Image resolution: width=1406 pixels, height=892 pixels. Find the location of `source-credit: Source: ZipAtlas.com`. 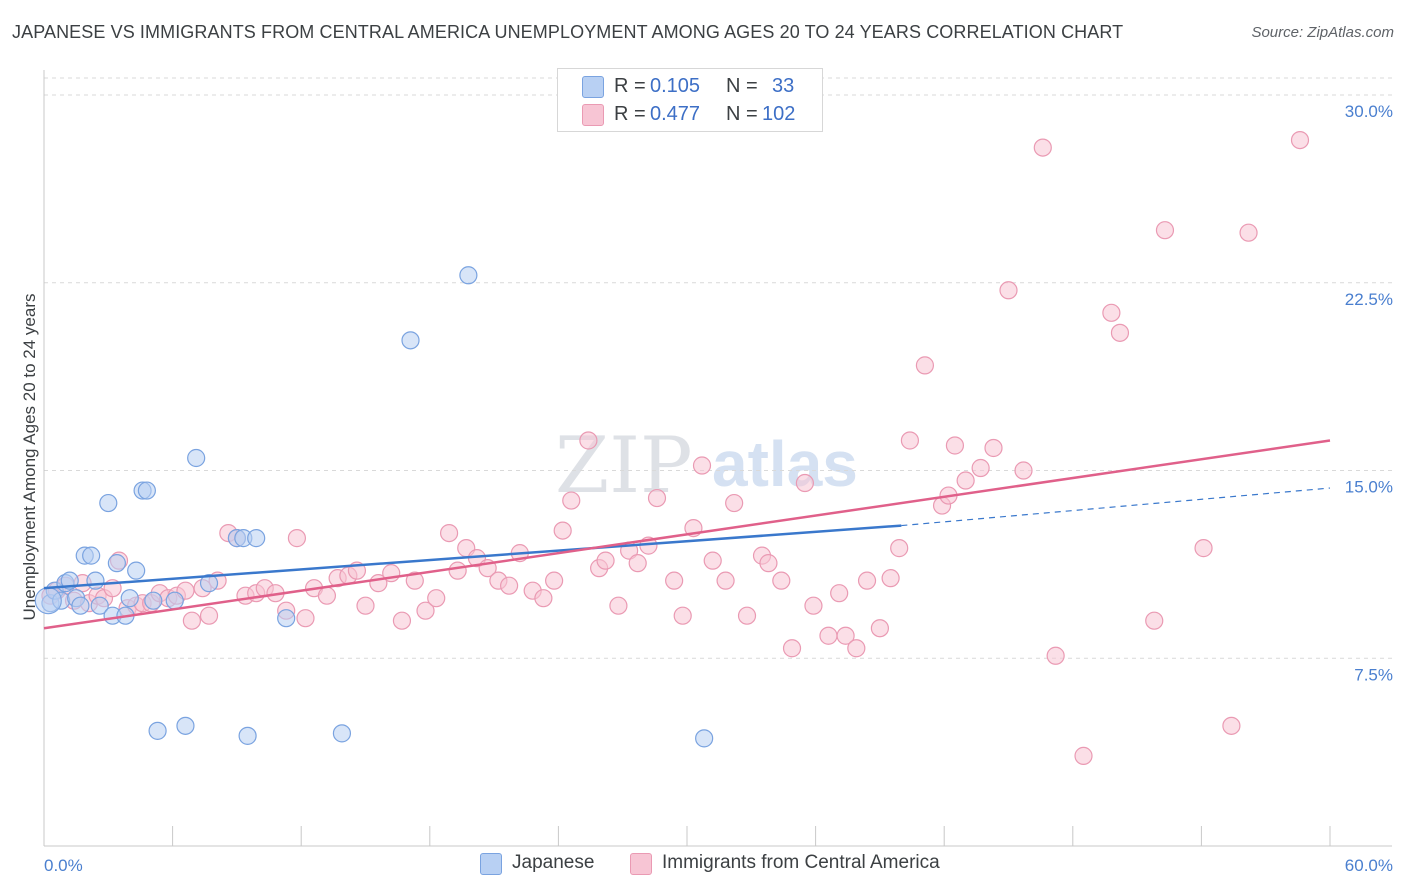

source-credit: Source: ZipAtlas.com is located at coordinates (1322, 32).